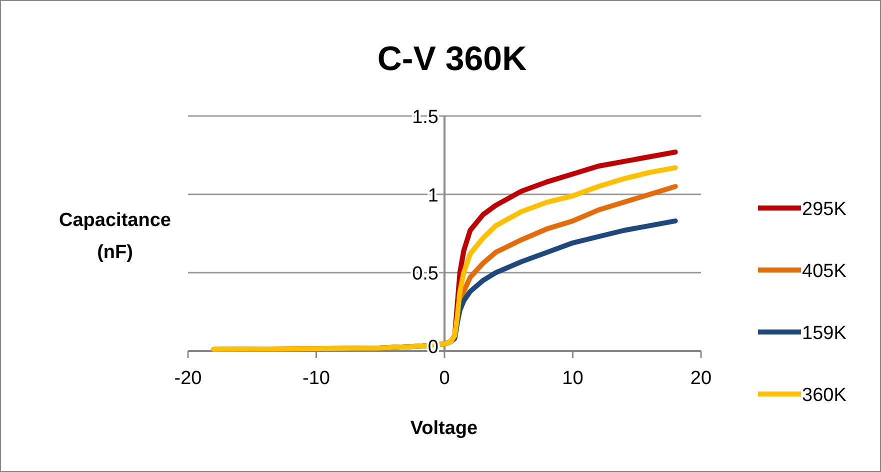 This screenshot has width=881, height=472. What do you see at coordinates (425, 117) in the screenshot?
I see `y-tick-label: 1.5` at bounding box center [425, 117].